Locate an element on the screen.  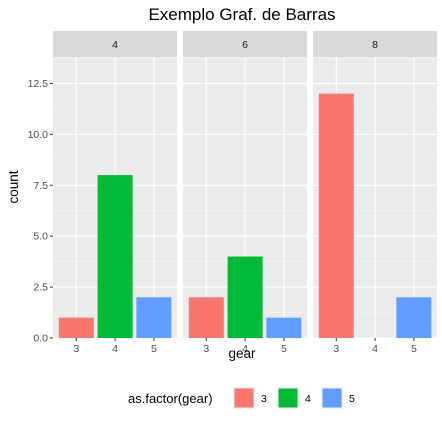
legend-label: 3 is located at coordinates (264, 399).